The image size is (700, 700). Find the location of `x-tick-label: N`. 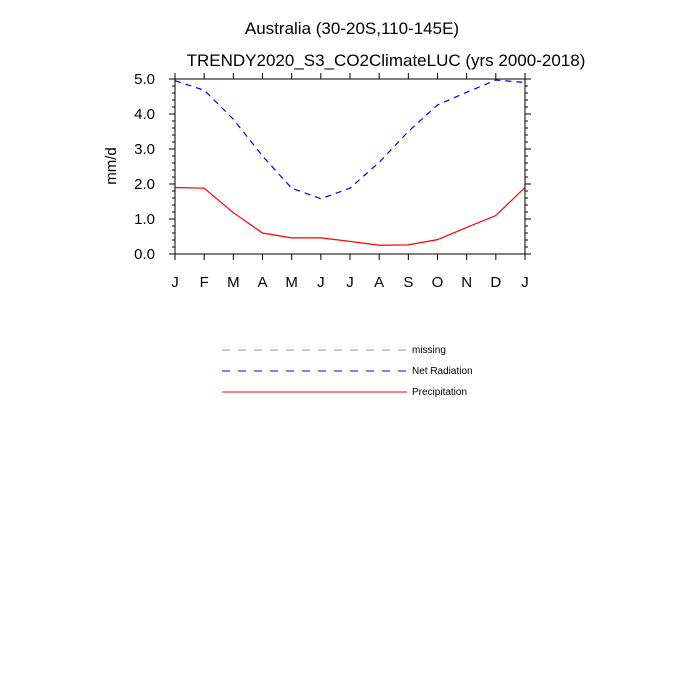

x-tick-label: N is located at coordinates (466, 282).